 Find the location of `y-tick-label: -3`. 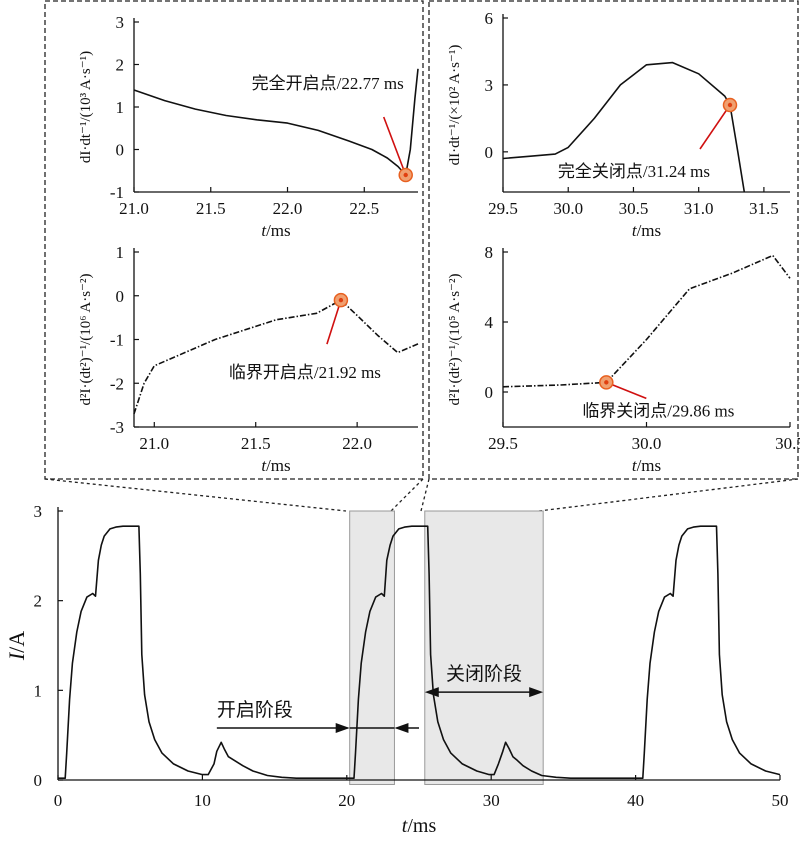

y-tick-label: -3 is located at coordinates (117, 427).